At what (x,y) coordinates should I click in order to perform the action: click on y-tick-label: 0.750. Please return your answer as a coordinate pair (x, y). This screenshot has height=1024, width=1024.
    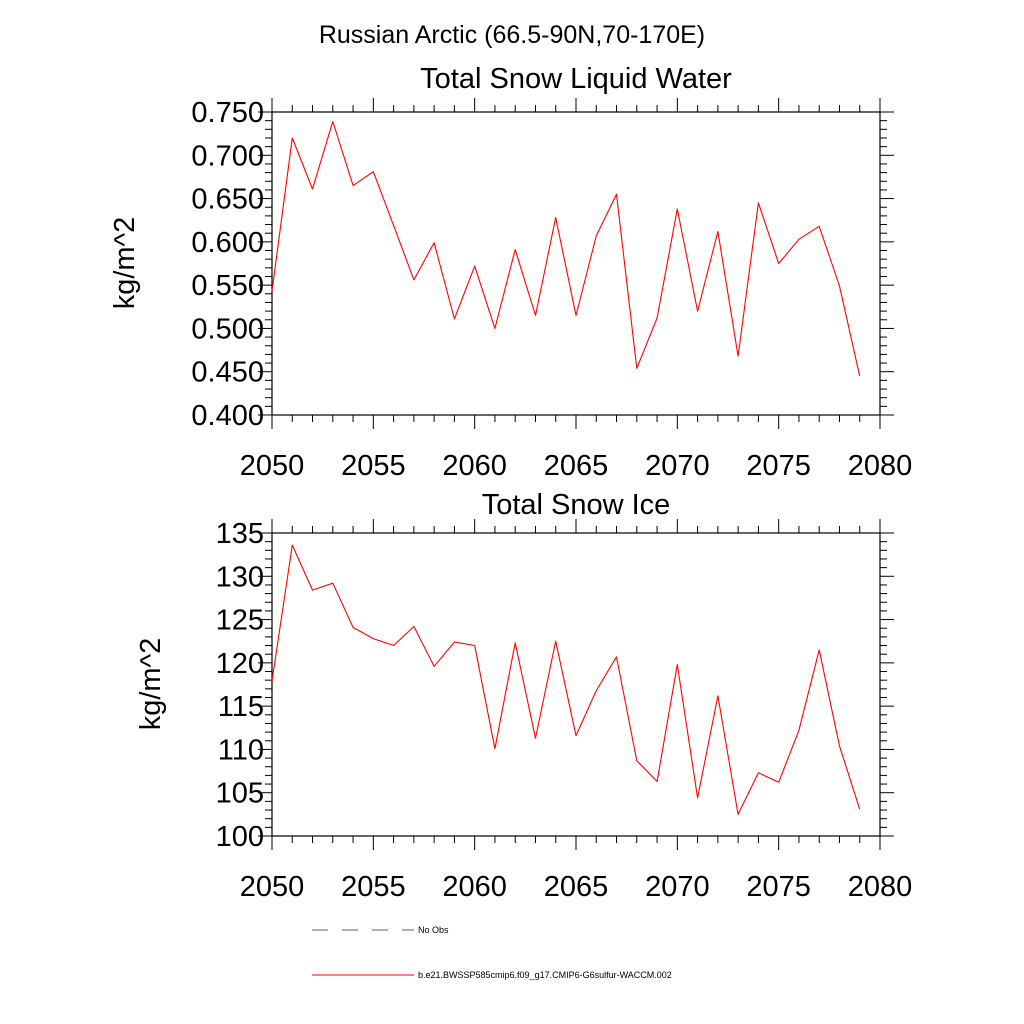
    Looking at the image, I should click on (227, 113).